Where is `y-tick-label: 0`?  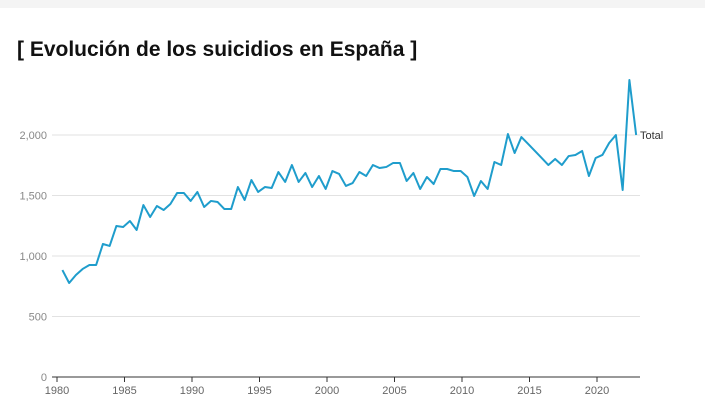
y-tick-label: 0 is located at coordinates (44, 378).